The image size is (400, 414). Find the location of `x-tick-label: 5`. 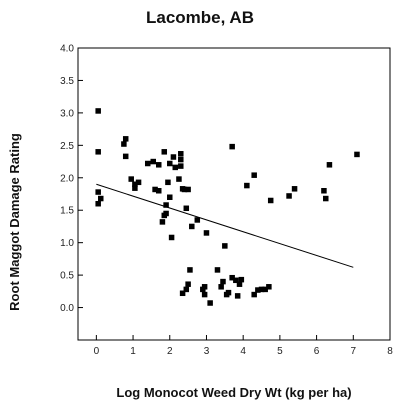

x-tick-label: 5 is located at coordinates (280, 351).